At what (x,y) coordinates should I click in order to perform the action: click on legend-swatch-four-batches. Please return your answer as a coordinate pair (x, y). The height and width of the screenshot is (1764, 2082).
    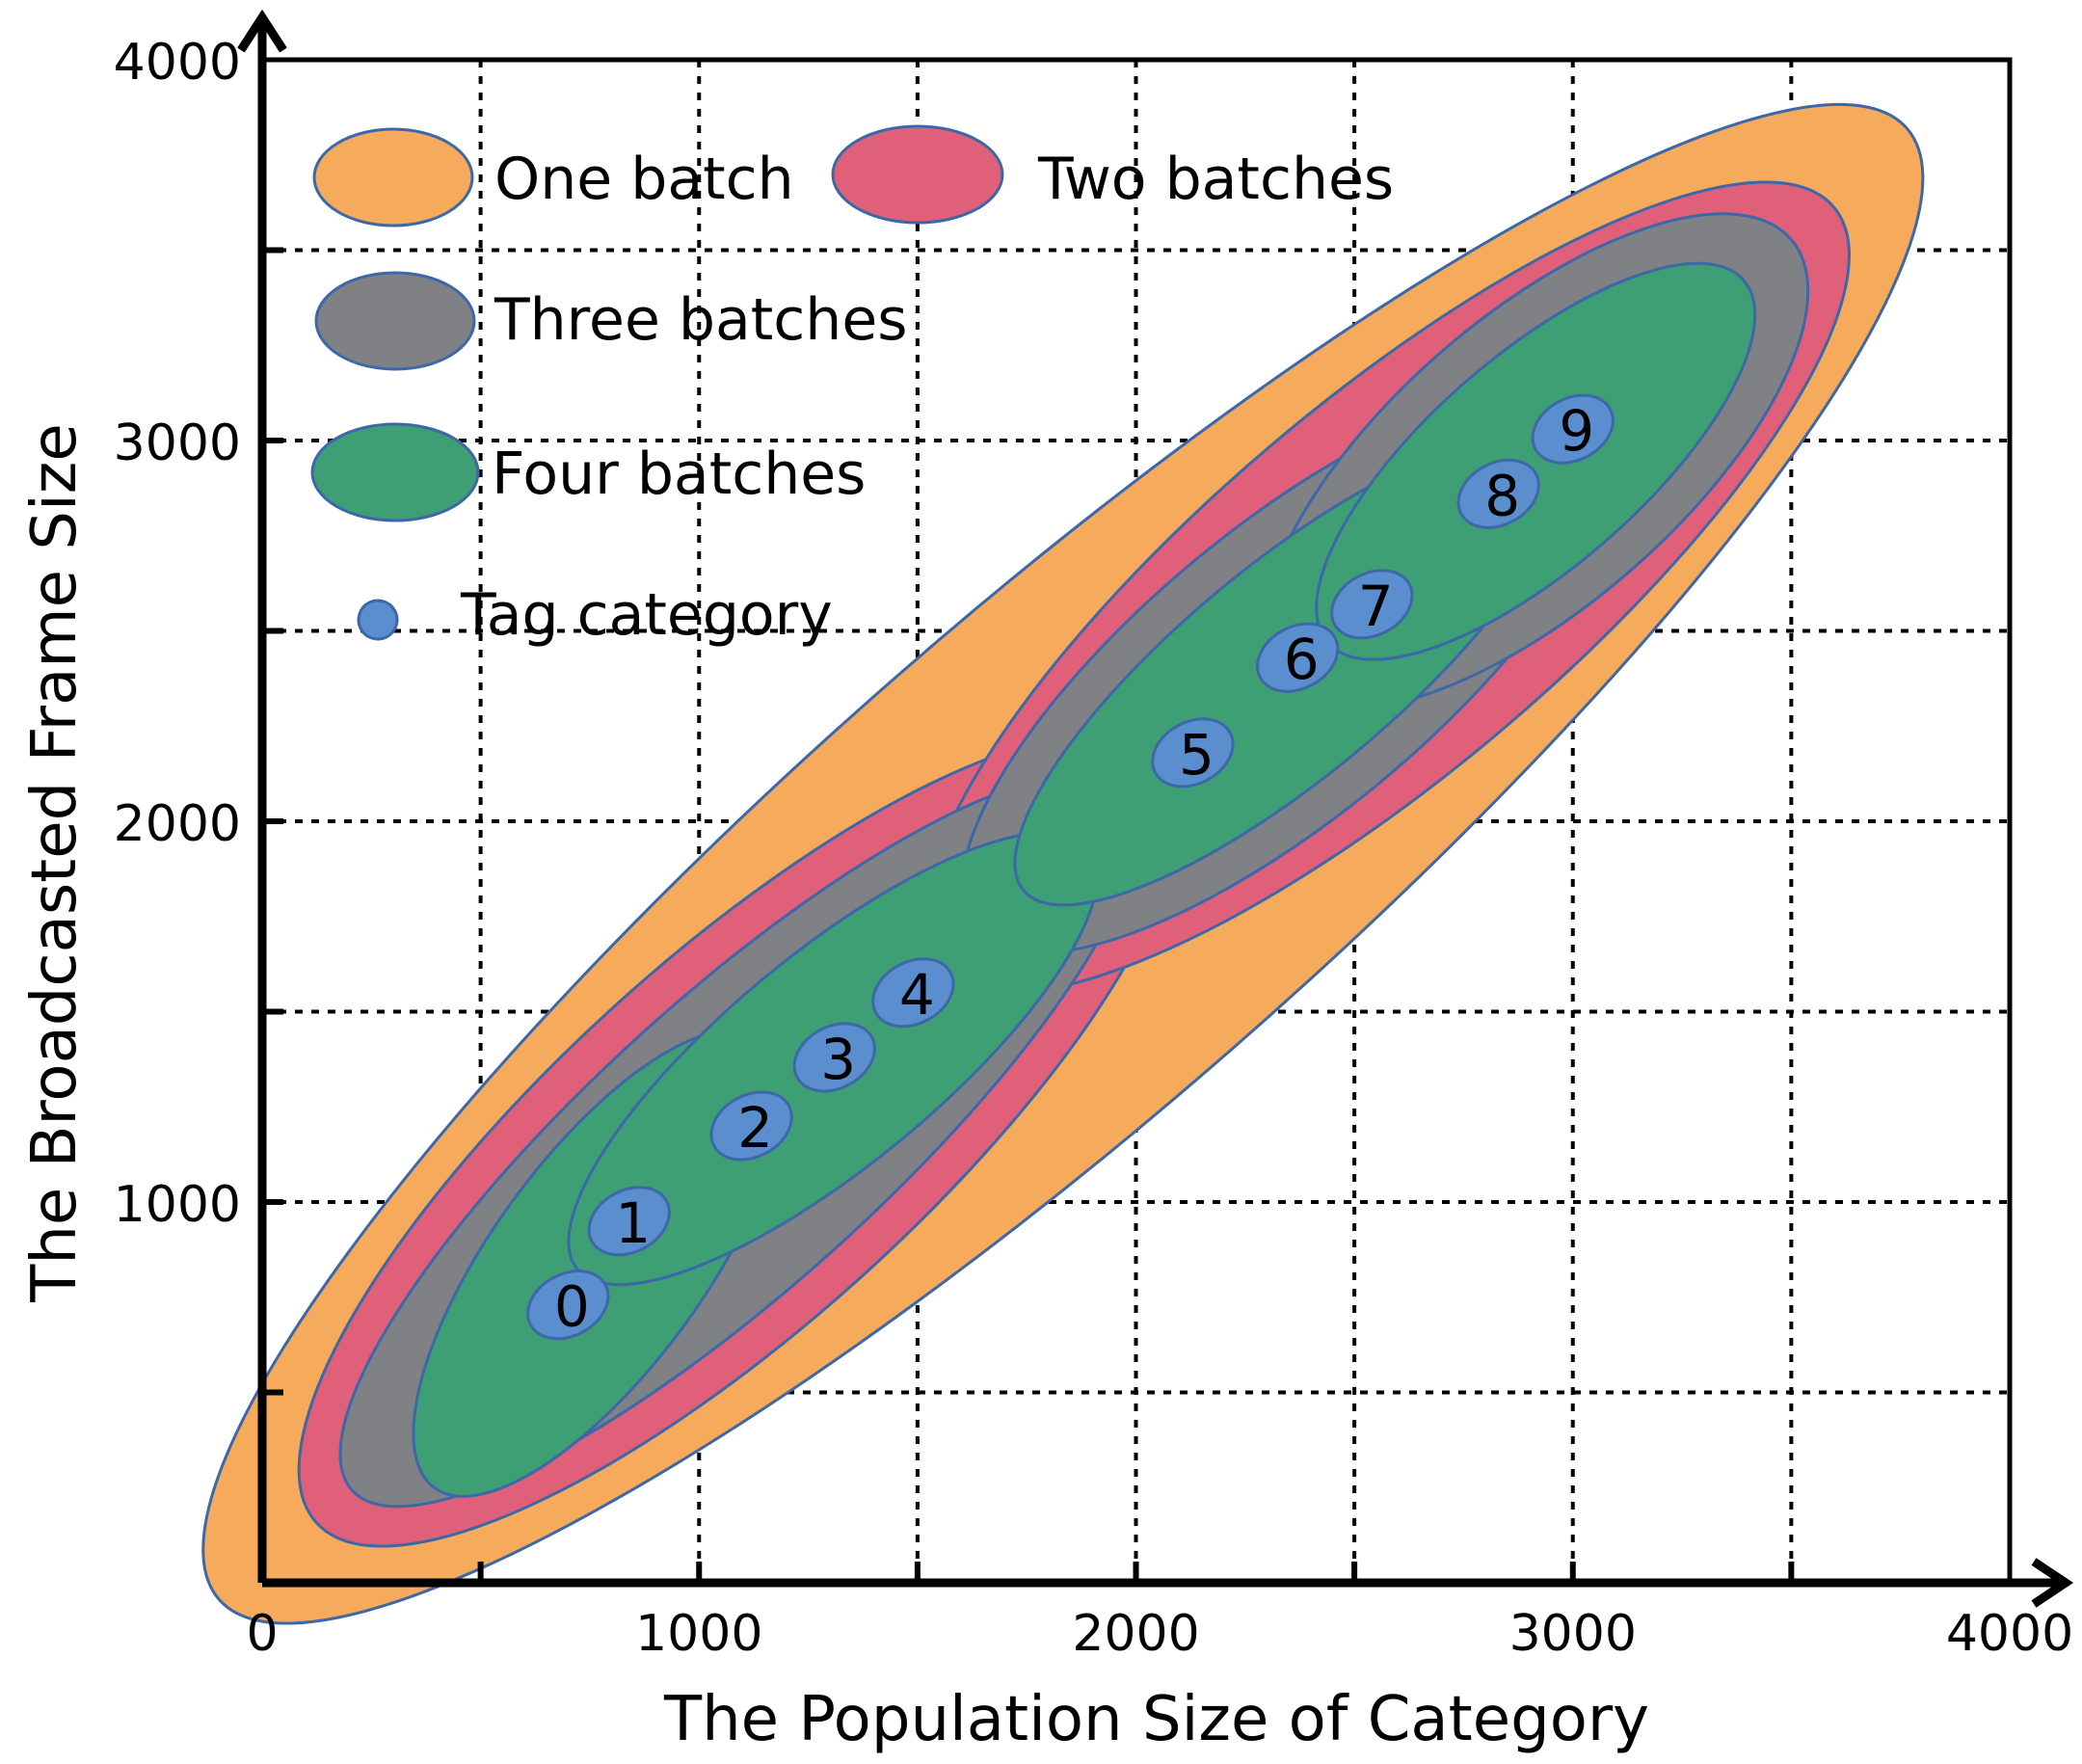
    Looking at the image, I should click on (395, 472).